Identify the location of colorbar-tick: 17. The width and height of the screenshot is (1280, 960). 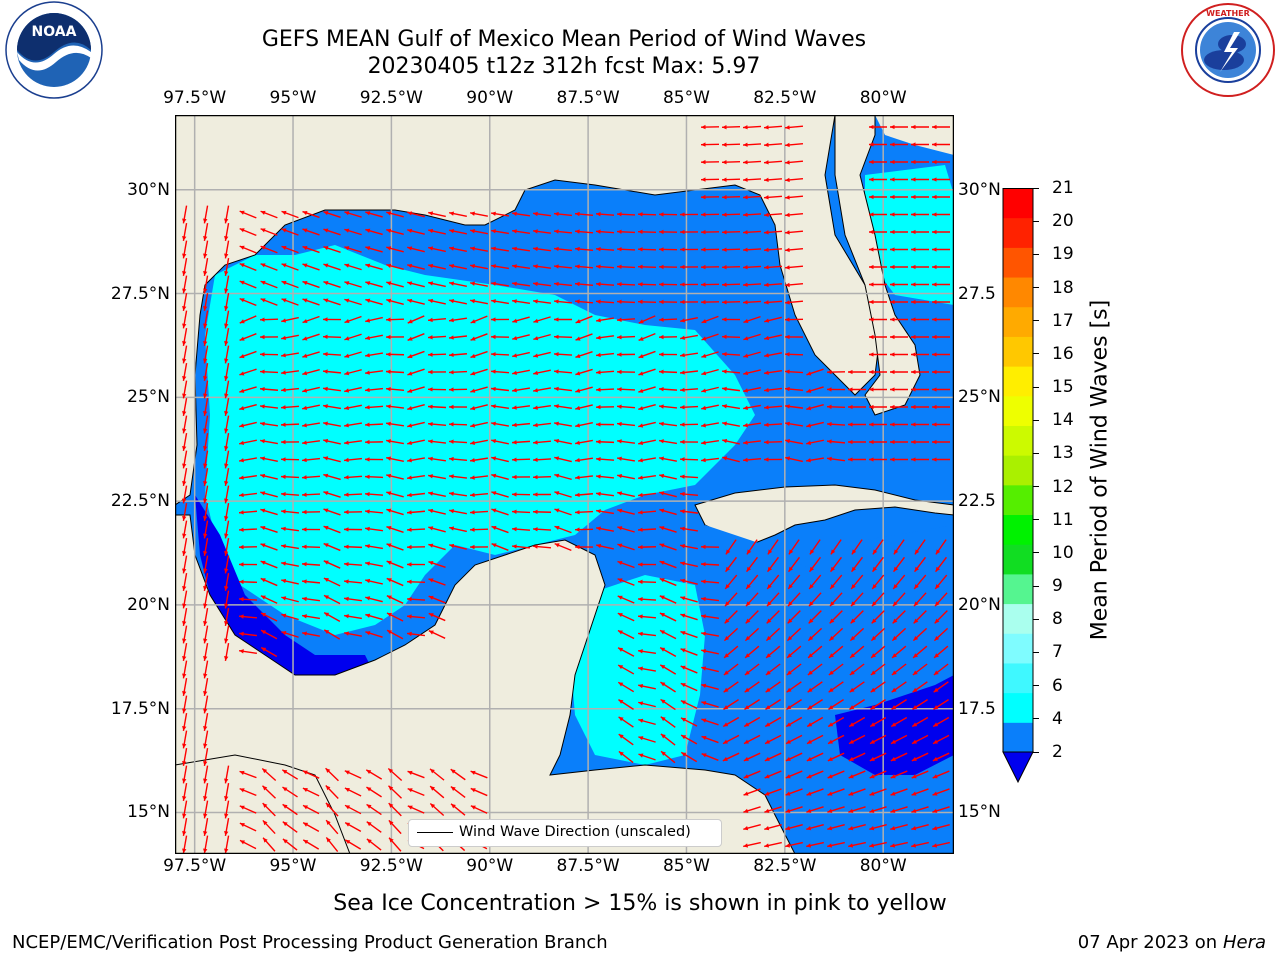
(1063, 320).